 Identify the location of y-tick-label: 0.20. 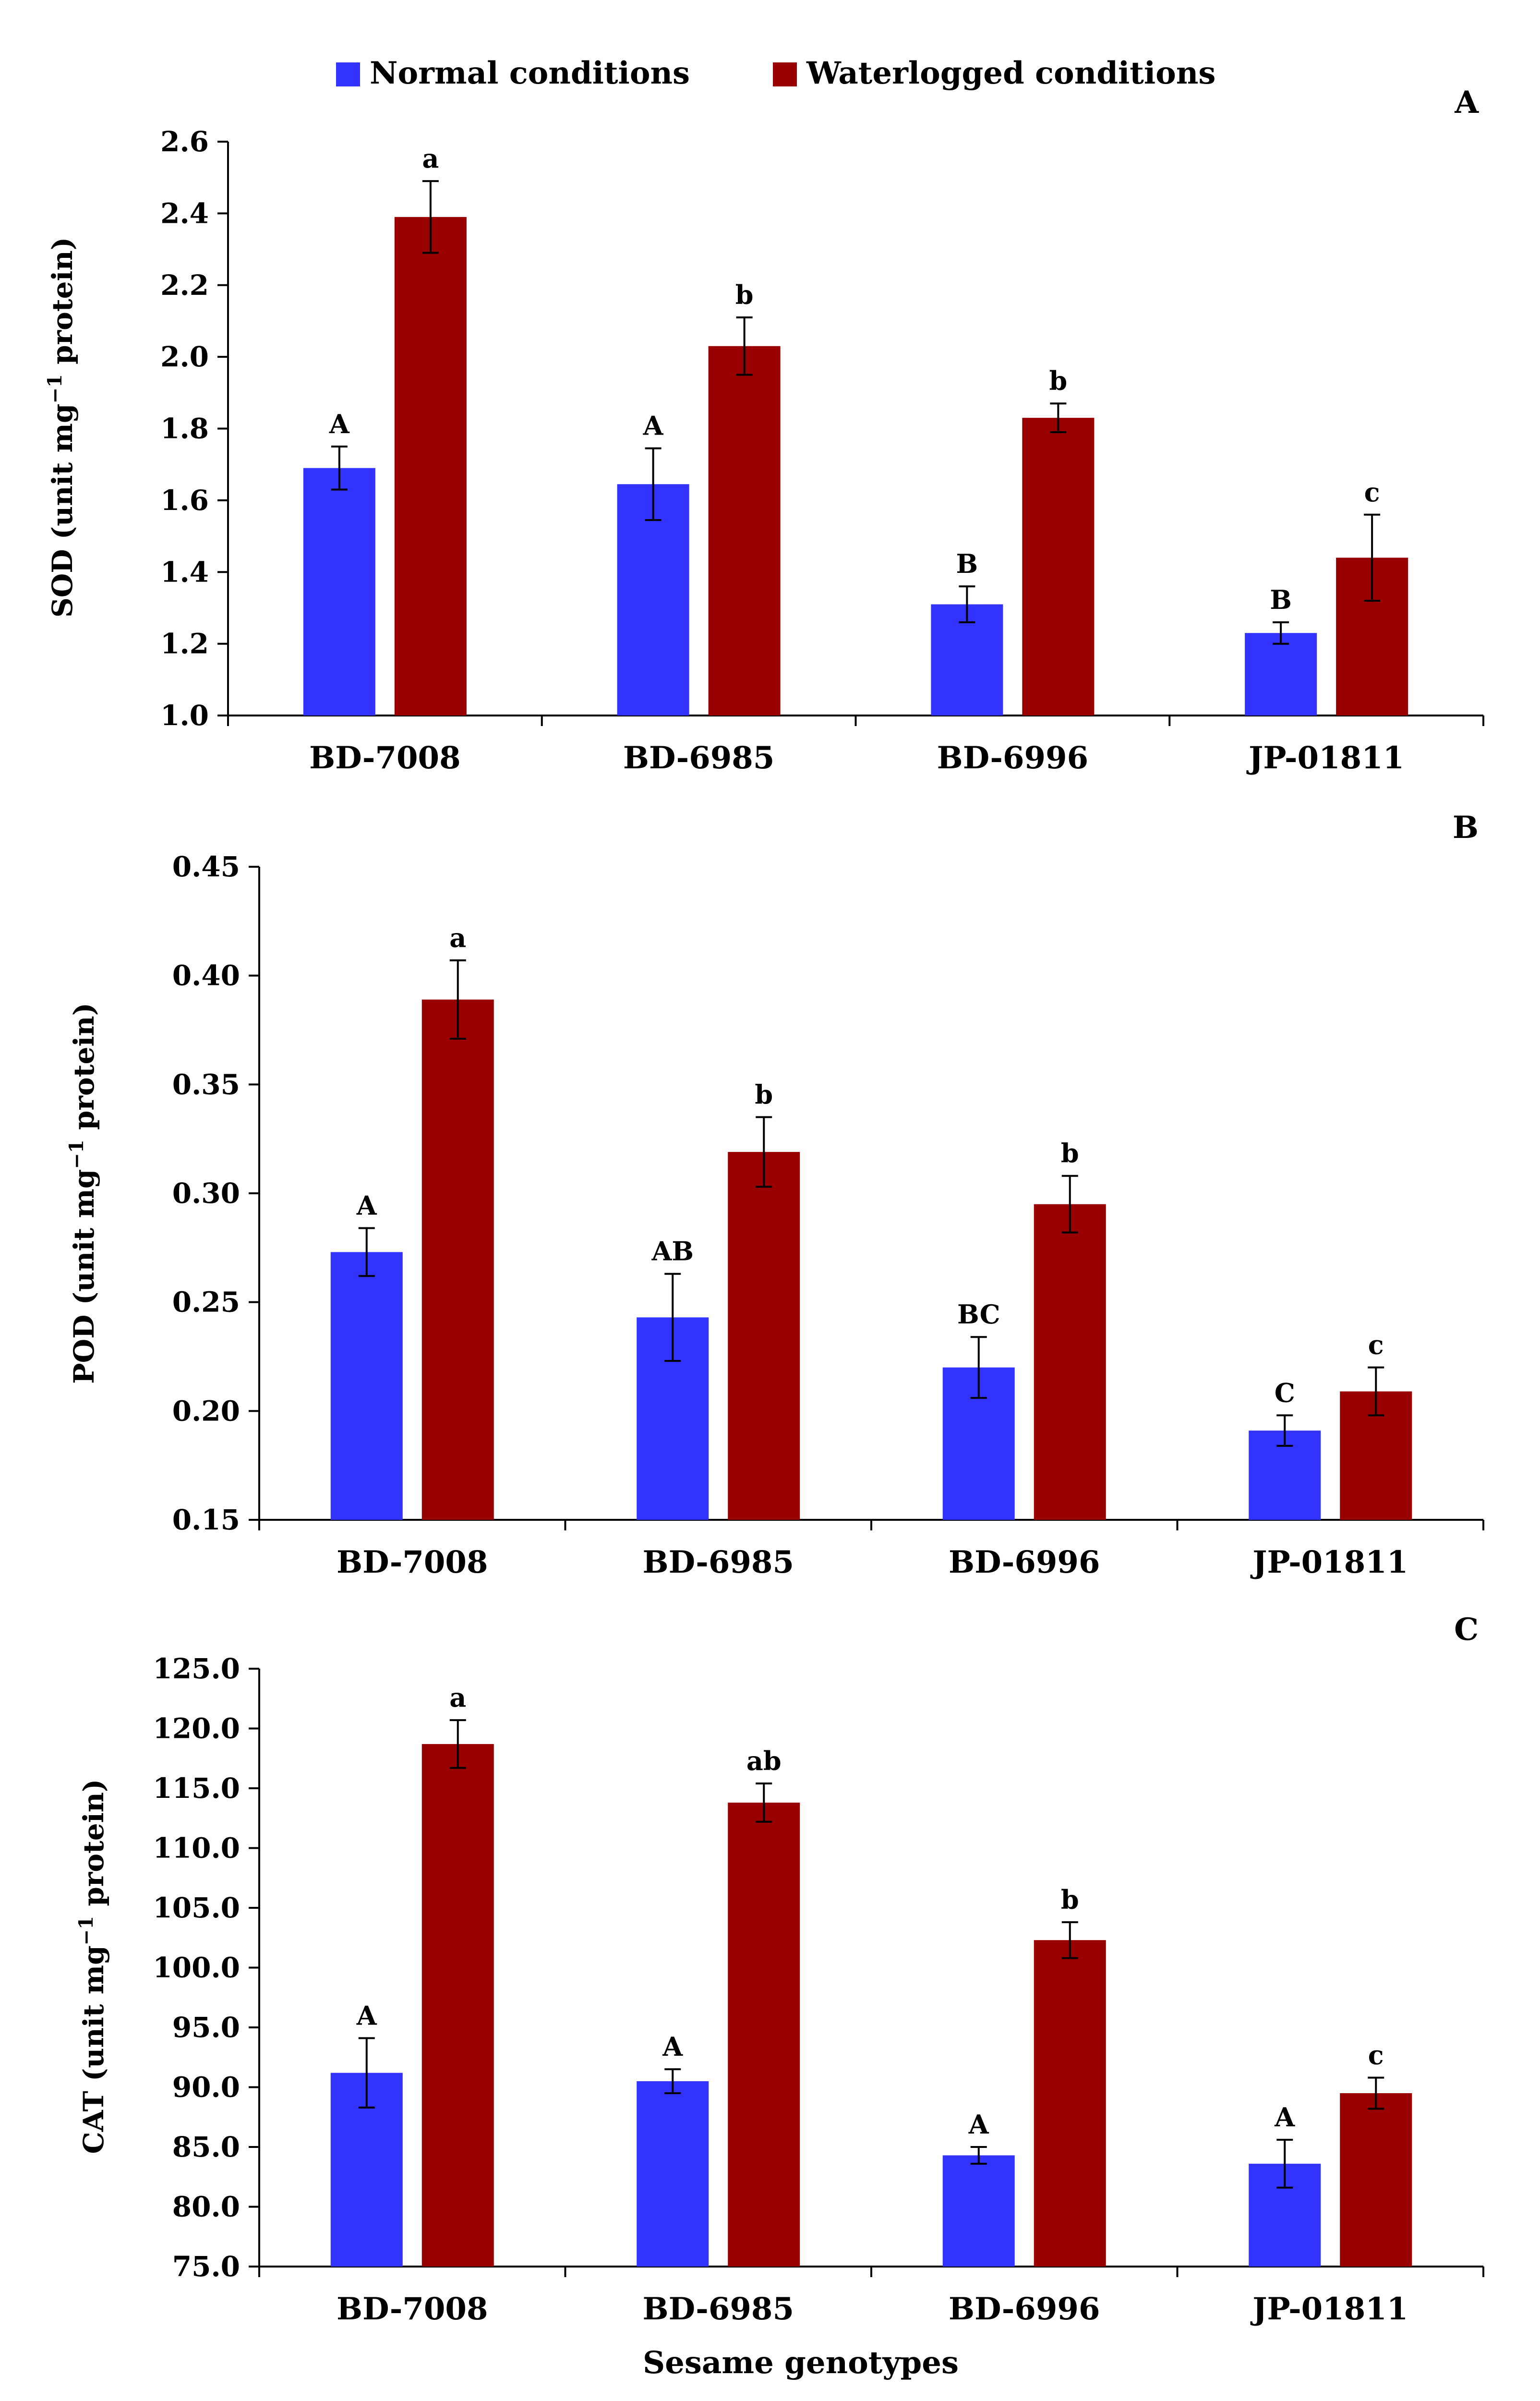
(206, 1411).